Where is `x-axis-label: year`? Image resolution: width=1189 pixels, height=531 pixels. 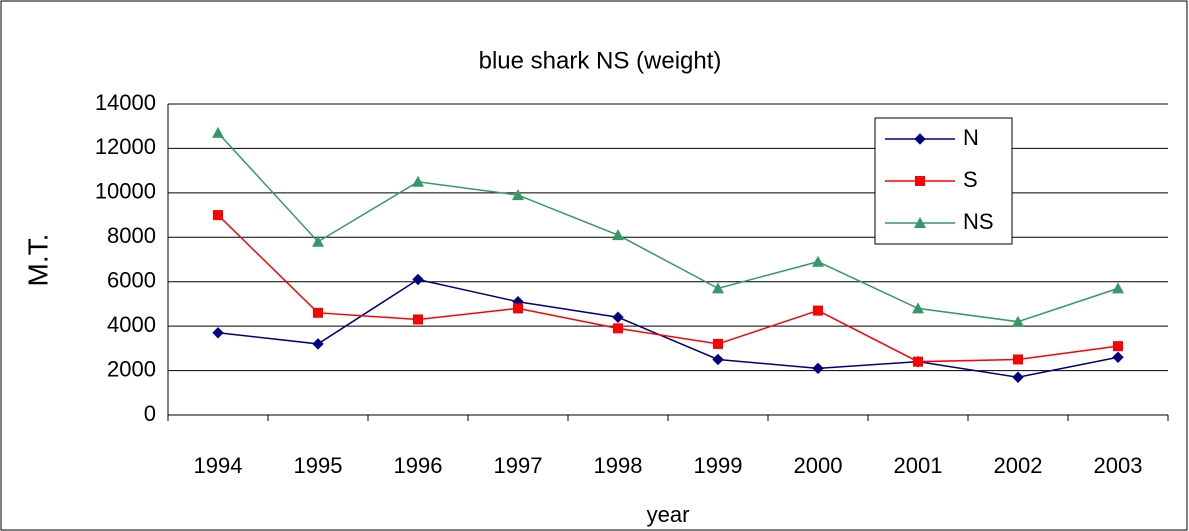
x-axis-label: year is located at coordinates (668, 514).